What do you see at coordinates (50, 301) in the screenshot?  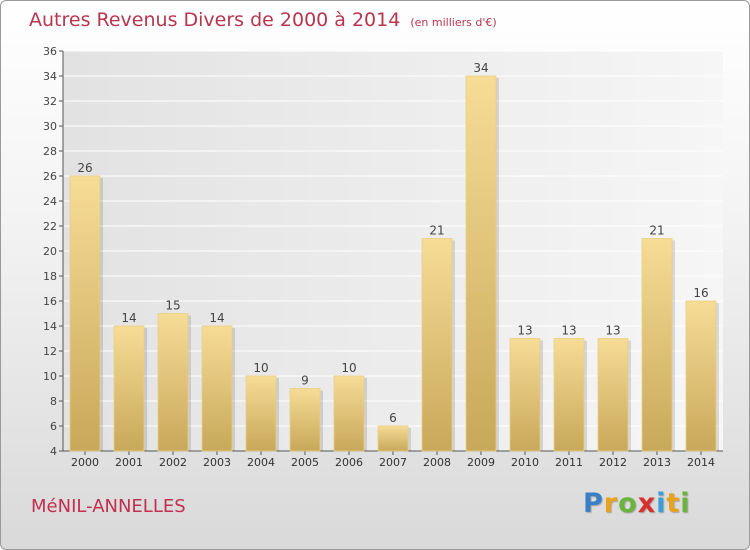 I see `y-tick-label: 16` at bounding box center [50, 301].